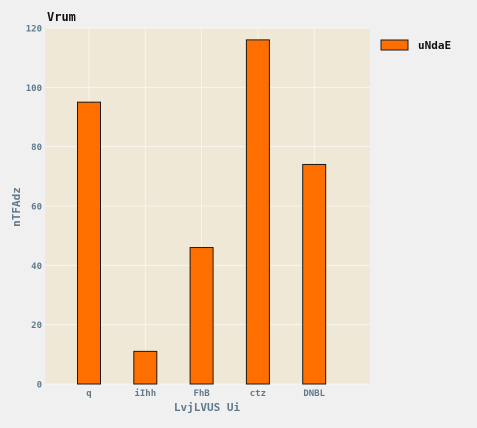 Image resolution: width=477 pixels, height=428 pixels. What do you see at coordinates (61, 17) in the screenshot?
I see `chart-title: Vrum` at bounding box center [61, 17].